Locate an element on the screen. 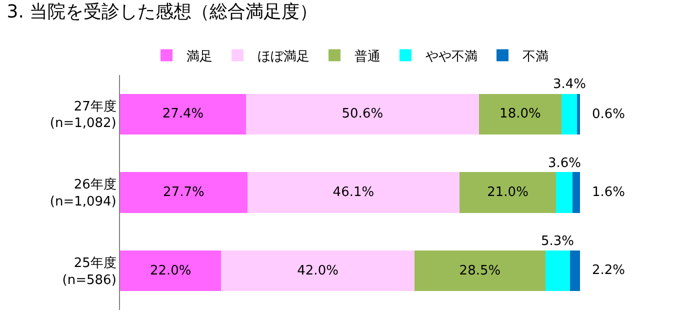  data-label: 42.0% is located at coordinates (317, 270).